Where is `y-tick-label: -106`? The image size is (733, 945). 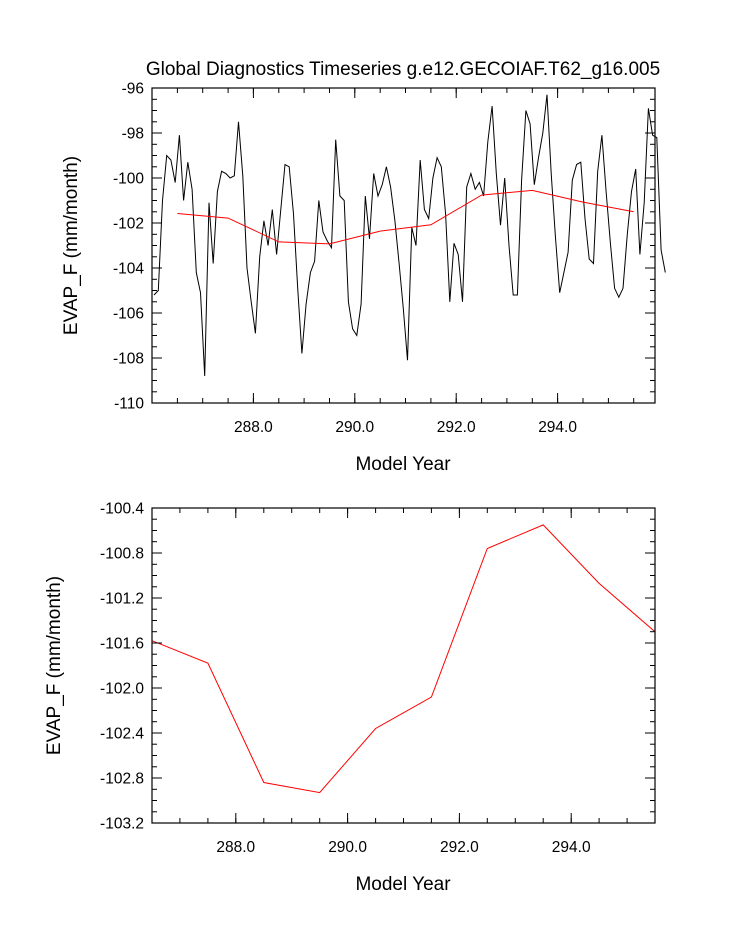 y-tick-label: -106 is located at coordinates (128, 314).